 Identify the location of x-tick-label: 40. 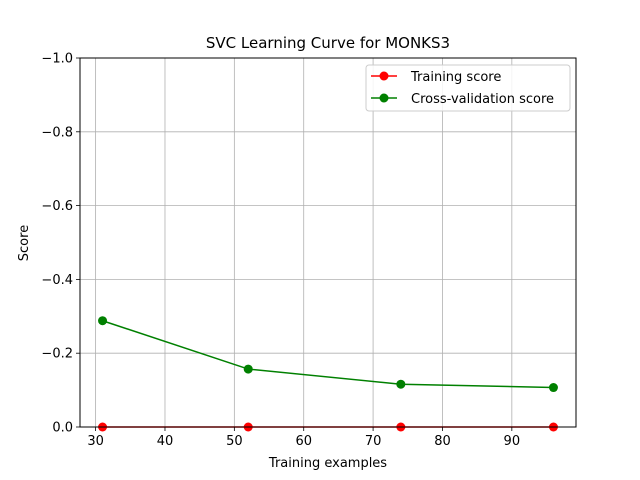
(165, 441).